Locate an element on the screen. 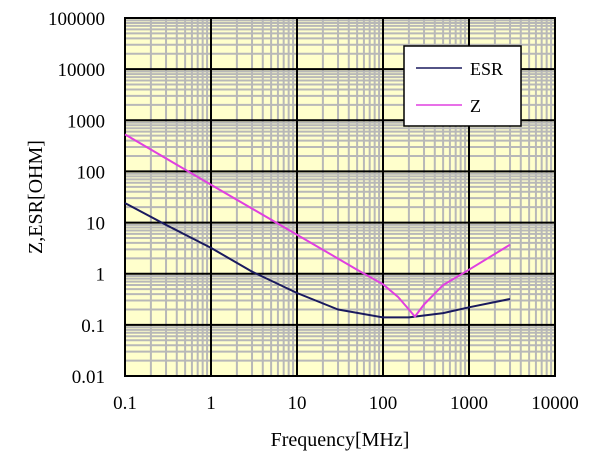  x-tick-label: 1 is located at coordinates (211, 403).